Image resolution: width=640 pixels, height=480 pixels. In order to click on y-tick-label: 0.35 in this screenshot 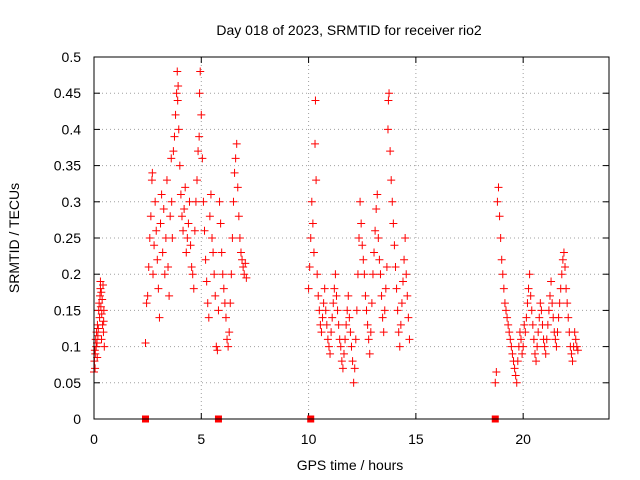, I will do `click(67, 166)`.